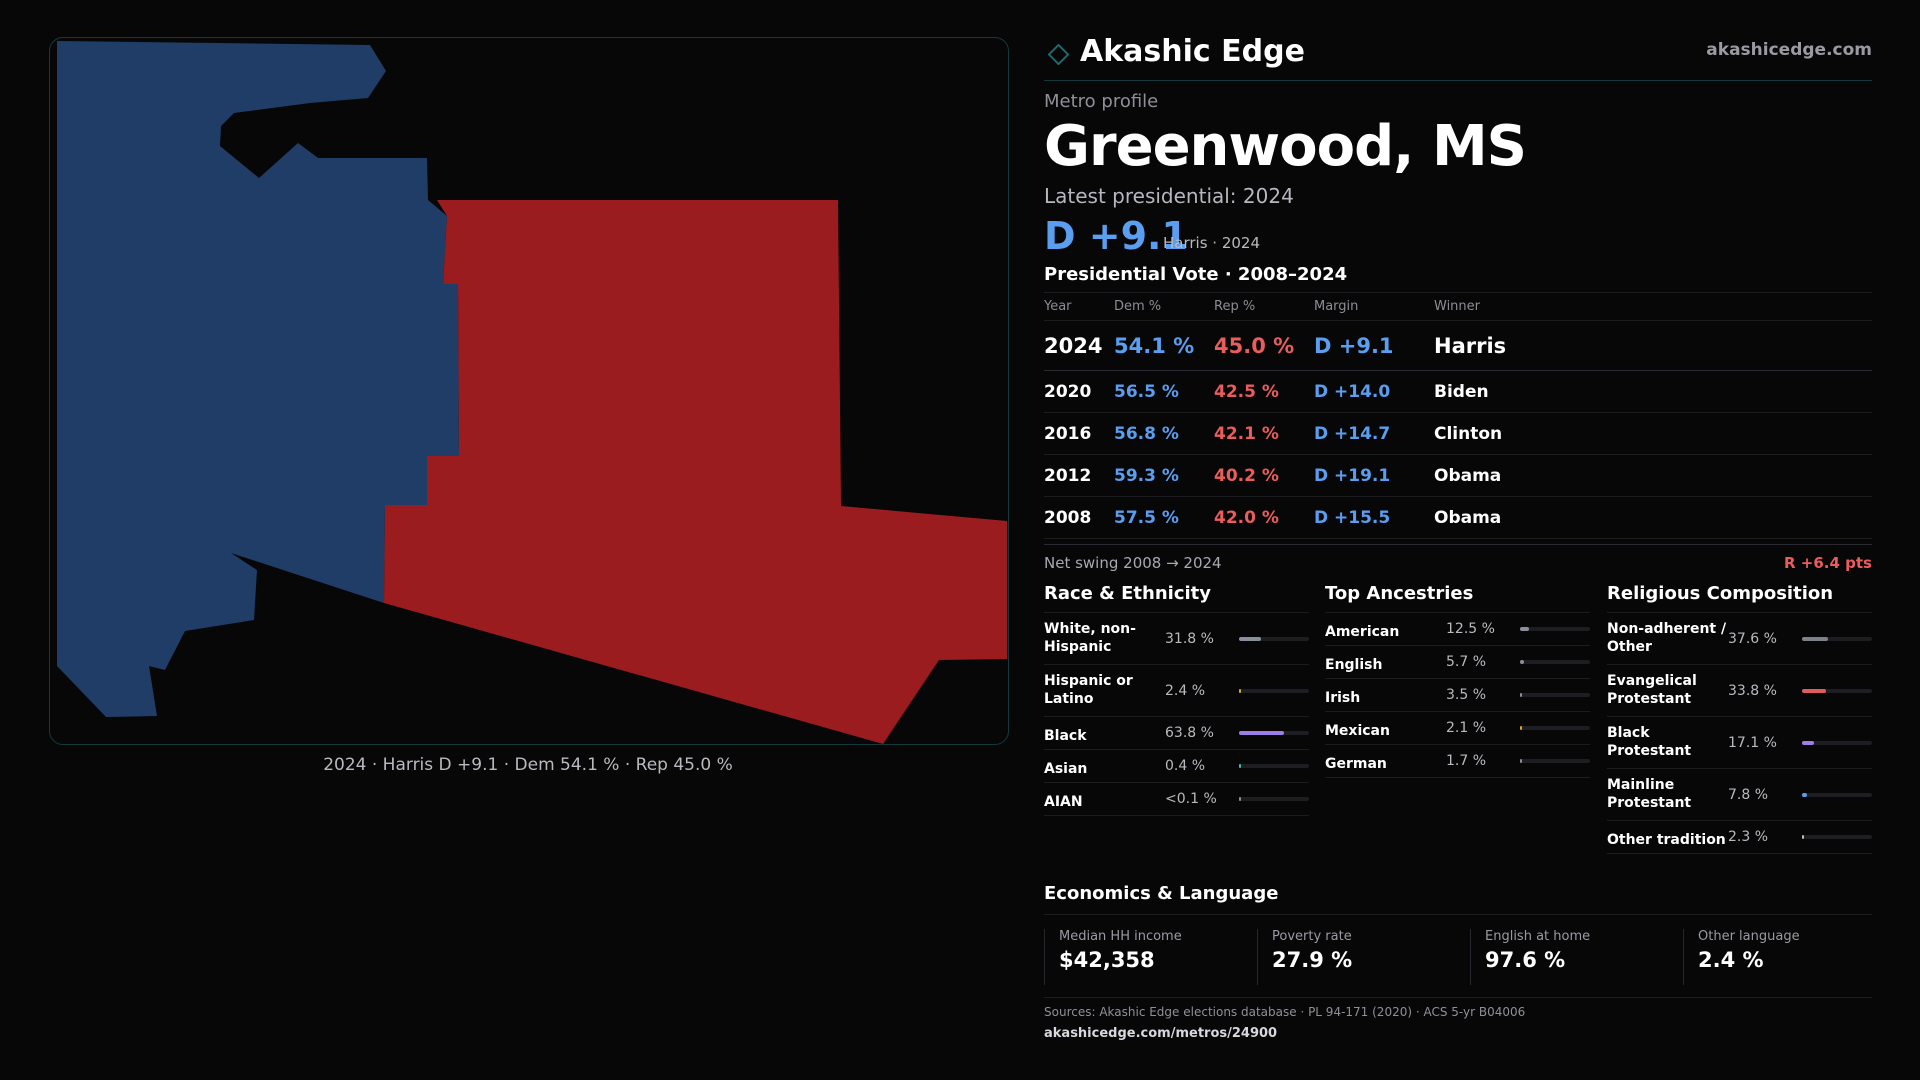 Image resolution: width=1920 pixels, height=1080 pixels. I want to click on cell-margin: D +19.1, so click(1374, 475).